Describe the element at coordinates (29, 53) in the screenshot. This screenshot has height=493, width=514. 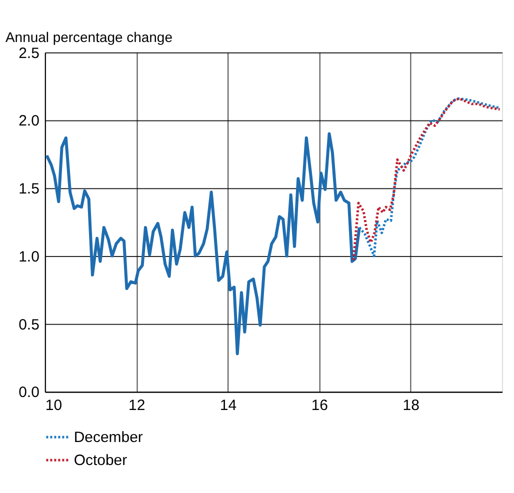
I see `y-tick-label: 2.5` at that location.